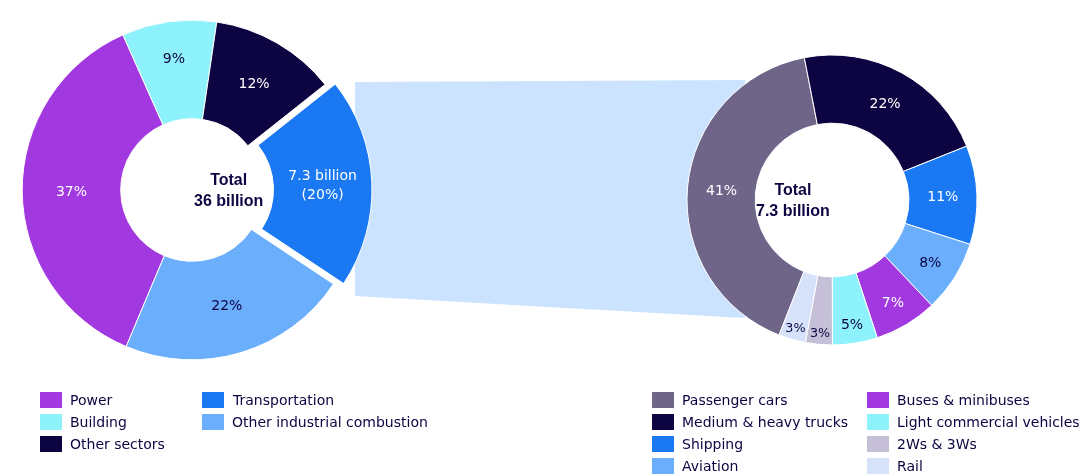  Describe the element at coordinates (91, 400) in the screenshot. I see `legend-label: Power` at that location.